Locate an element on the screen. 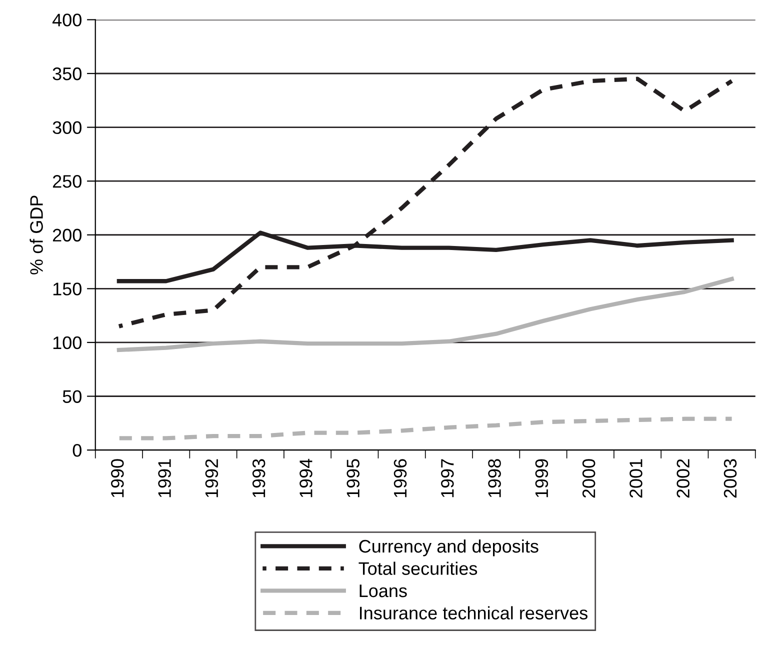  legend-label: Total securities is located at coordinates (418, 568).